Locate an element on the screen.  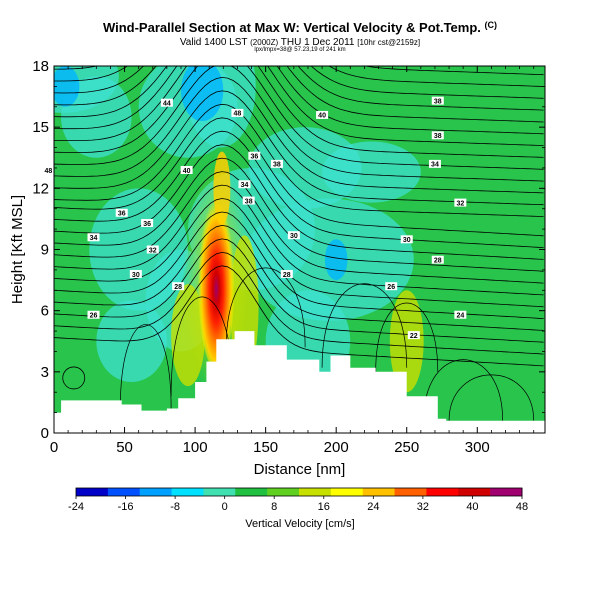
y-tick-label: 15 is located at coordinates (40, 127).